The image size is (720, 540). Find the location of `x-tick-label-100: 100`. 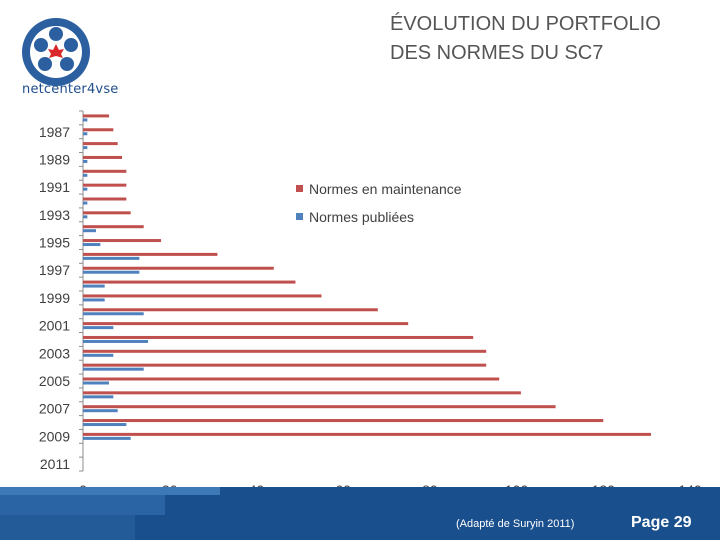

x-tick-label-100: 100 is located at coordinates (517, 484).